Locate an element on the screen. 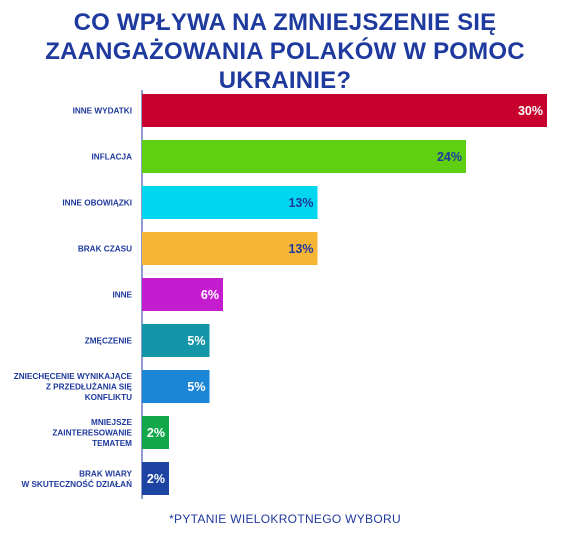  value-label-3: 13% is located at coordinates (300, 203).